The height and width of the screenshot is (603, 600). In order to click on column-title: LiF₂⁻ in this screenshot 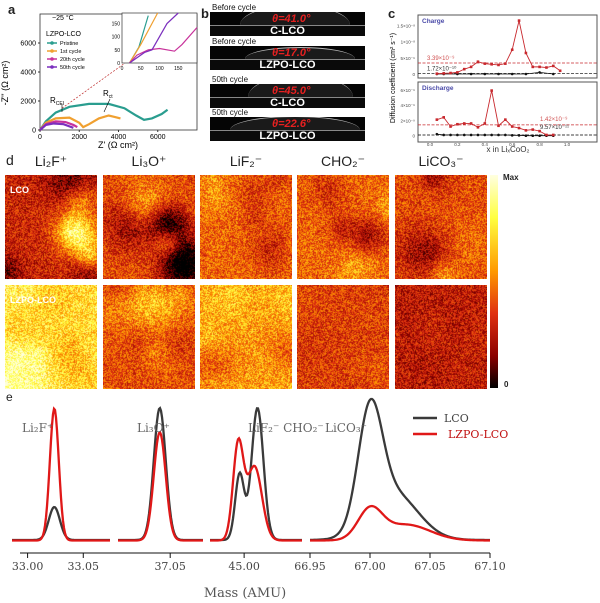, I will do `click(246, 161)`.